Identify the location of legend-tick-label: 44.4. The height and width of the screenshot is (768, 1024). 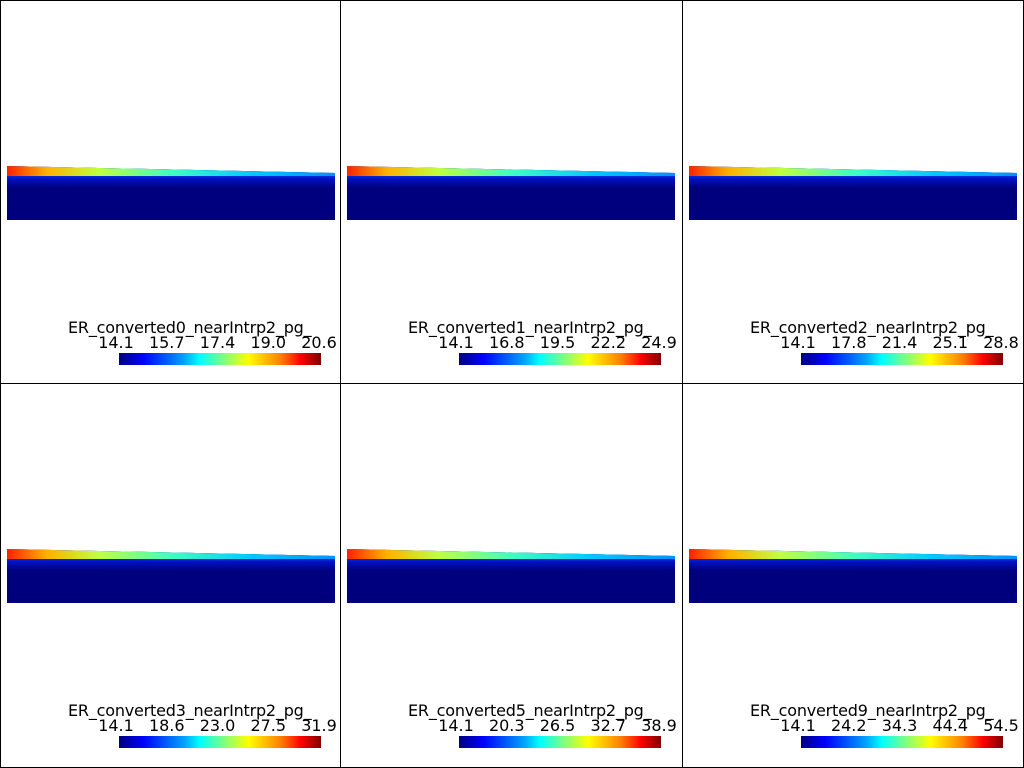
(950, 725).